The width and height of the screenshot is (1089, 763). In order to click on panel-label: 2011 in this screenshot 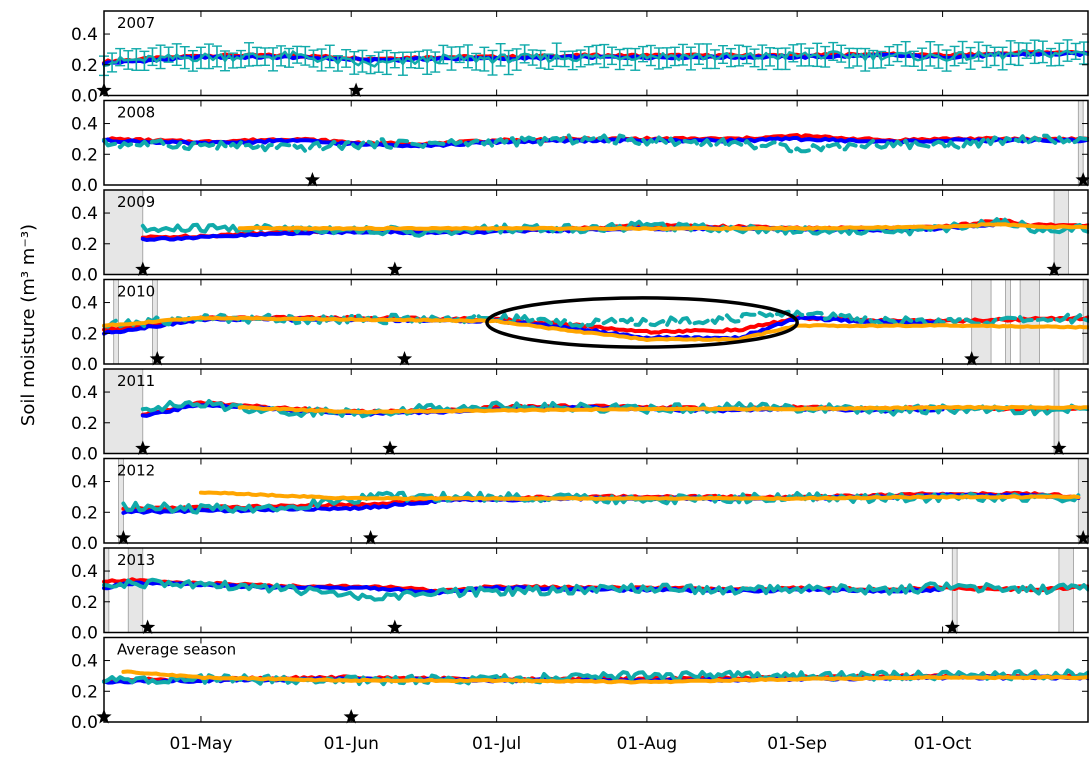, I will do `click(136, 381)`.